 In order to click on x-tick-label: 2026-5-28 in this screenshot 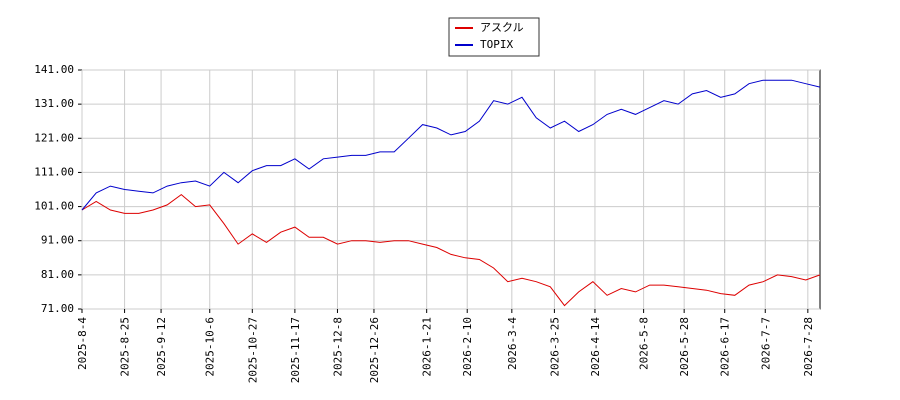, I will do `click(684, 347)`.